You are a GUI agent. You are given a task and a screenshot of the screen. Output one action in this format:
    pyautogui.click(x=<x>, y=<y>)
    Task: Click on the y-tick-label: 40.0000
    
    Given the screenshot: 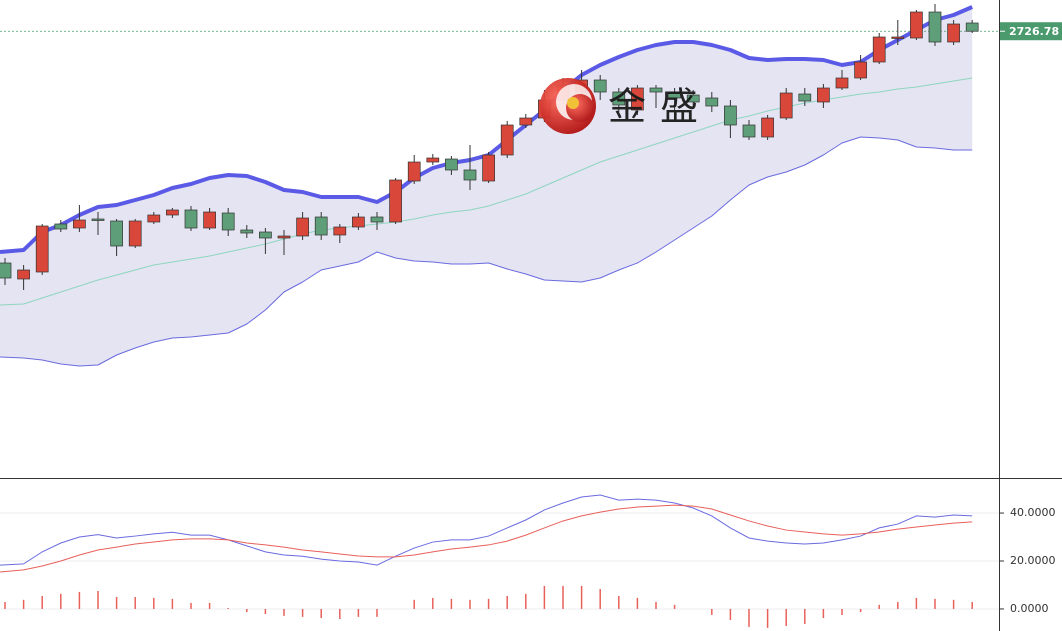 What is the action you would take?
    pyautogui.click(x=1033, y=512)
    